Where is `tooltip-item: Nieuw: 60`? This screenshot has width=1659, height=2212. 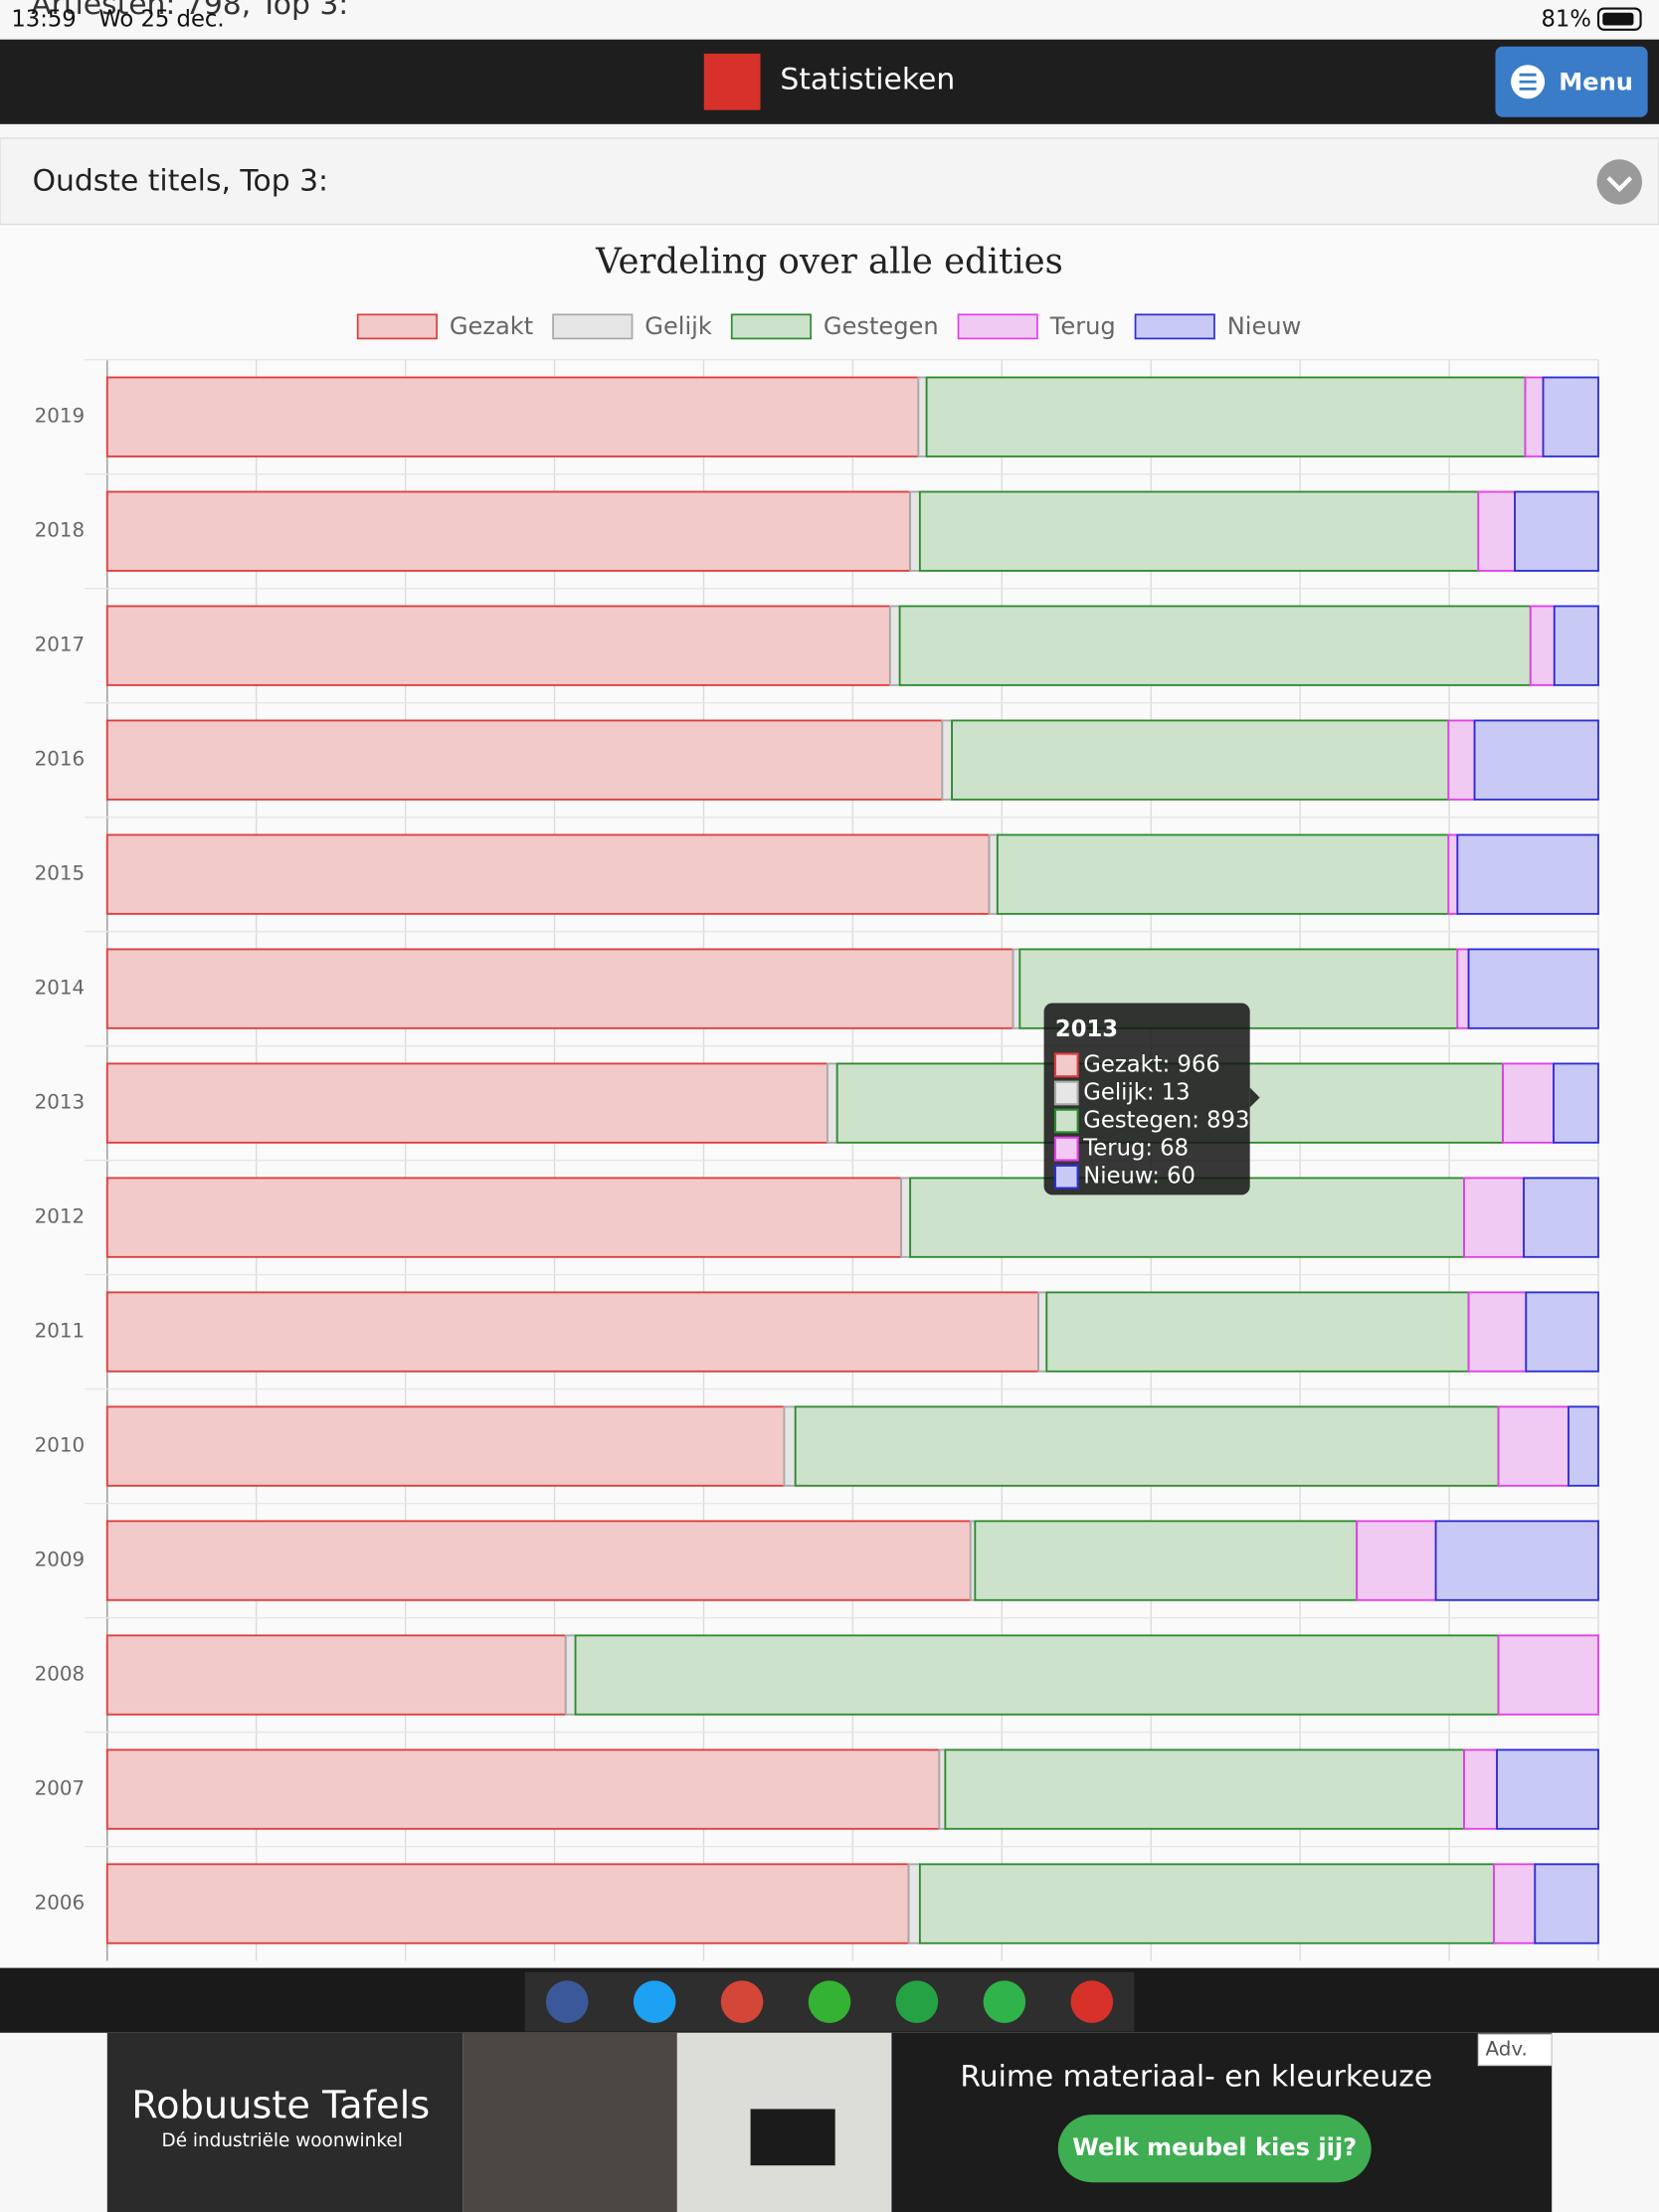 tooltip-item: Nieuw: 60 is located at coordinates (1139, 1177).